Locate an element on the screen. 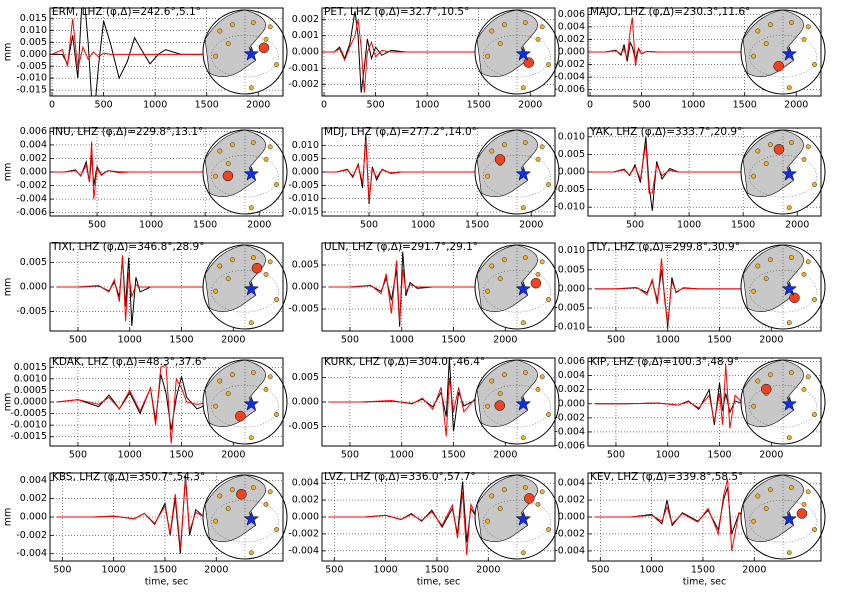  y-tick-label: 0.0010 is located at coordinates (30, 378).